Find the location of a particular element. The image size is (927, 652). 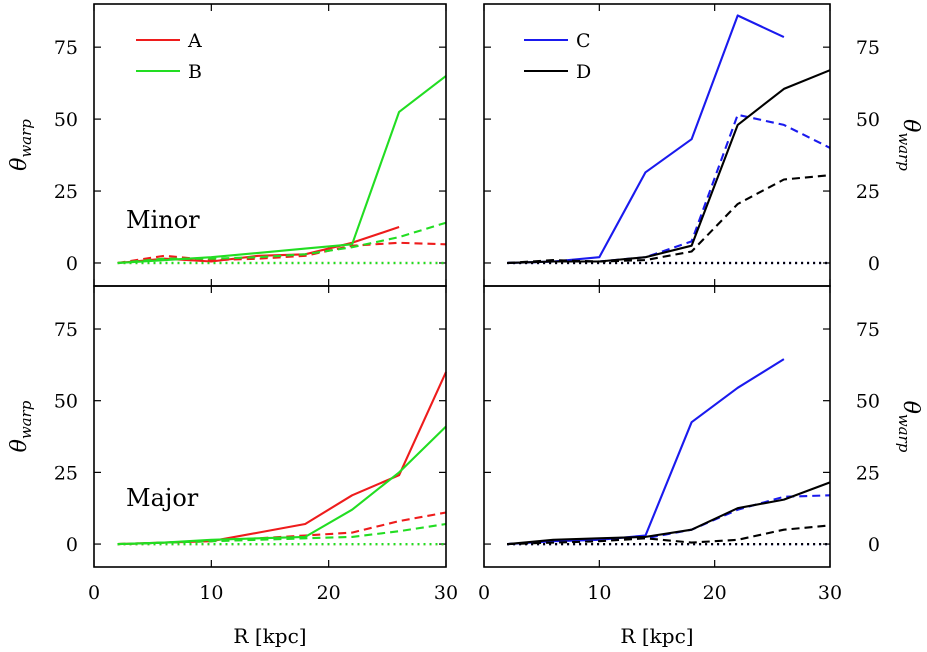

panel-annotation: Minor is located at coordinates (163, 220).